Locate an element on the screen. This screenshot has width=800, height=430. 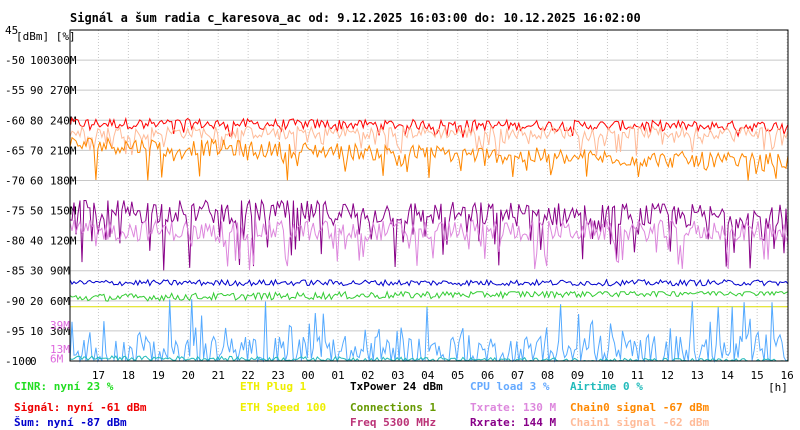
x-tick-label: 10 is located at coordinates (607, 375).